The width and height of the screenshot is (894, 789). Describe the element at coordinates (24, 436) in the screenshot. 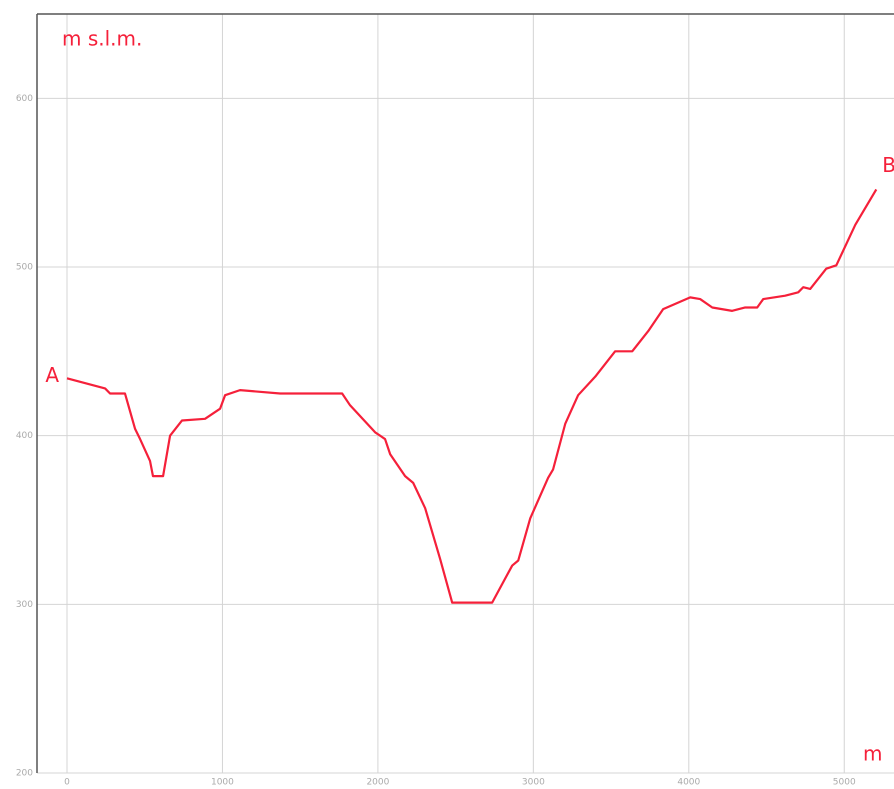

I see `y-tick-label: 400` at that location.